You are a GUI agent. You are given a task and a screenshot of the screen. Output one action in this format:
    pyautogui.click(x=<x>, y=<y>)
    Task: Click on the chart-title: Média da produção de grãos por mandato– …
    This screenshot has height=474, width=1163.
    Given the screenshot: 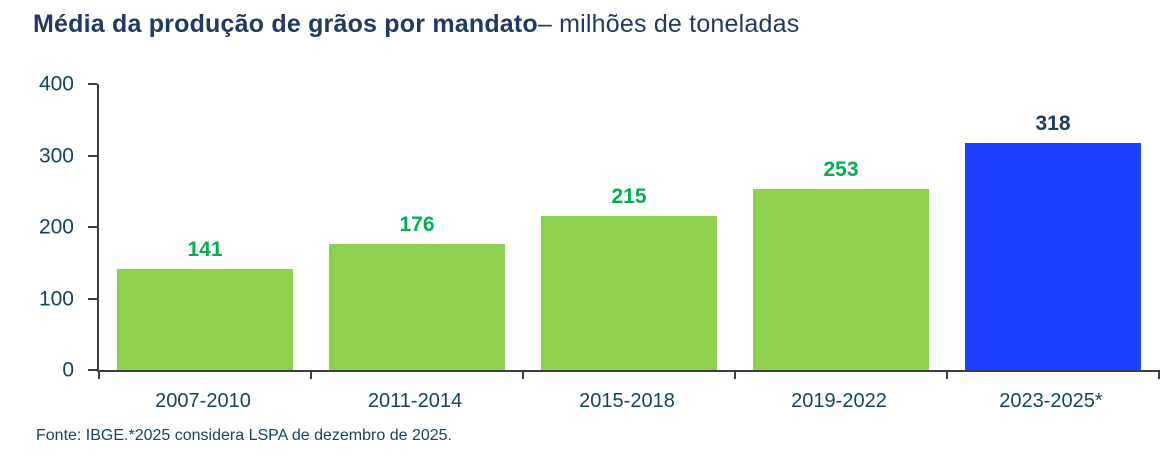 What is the action you would take?
    pyautogui.click(x=416, y=24)
    